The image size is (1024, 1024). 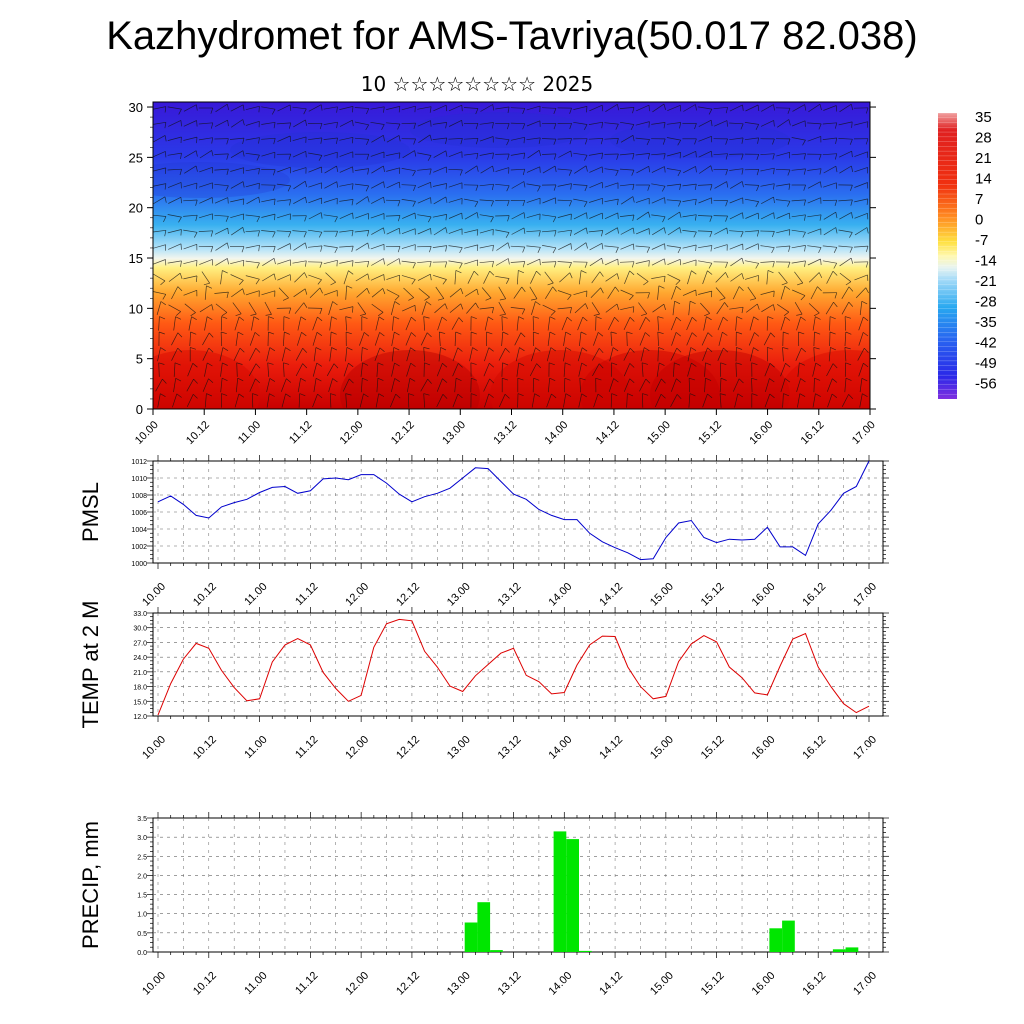 I want to click on x-tick-label: 14.12, so click(x=611, y=748).